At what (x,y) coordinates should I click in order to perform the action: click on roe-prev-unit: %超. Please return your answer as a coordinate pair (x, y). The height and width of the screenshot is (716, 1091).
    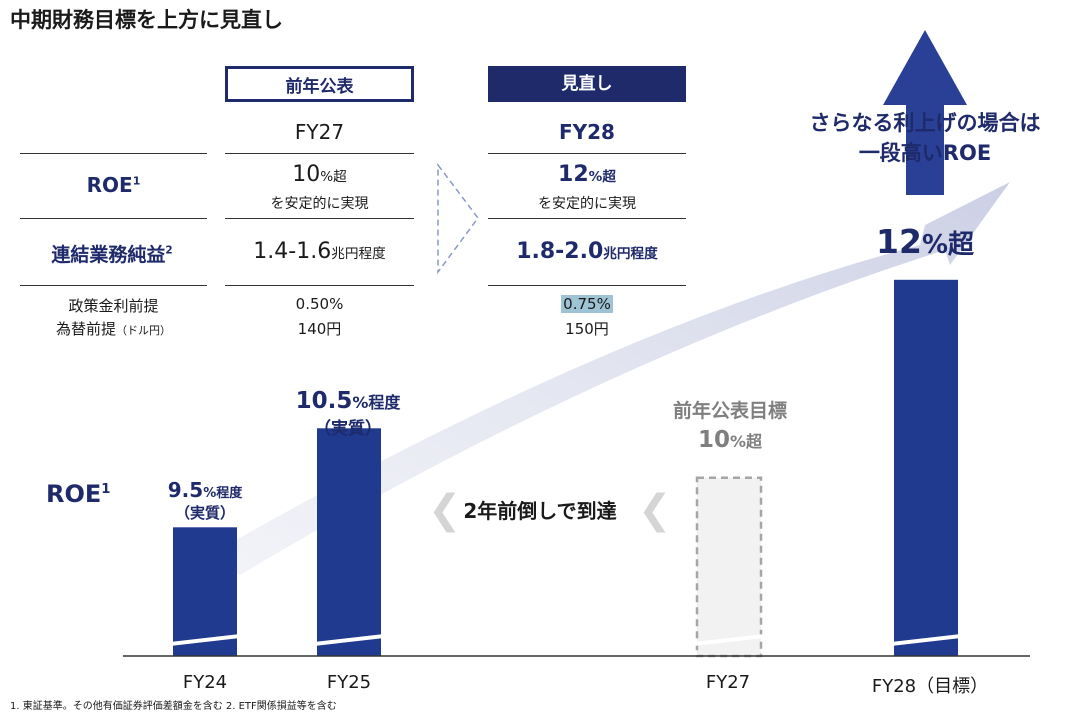
    Looking at the image, I should click on (333, 177).